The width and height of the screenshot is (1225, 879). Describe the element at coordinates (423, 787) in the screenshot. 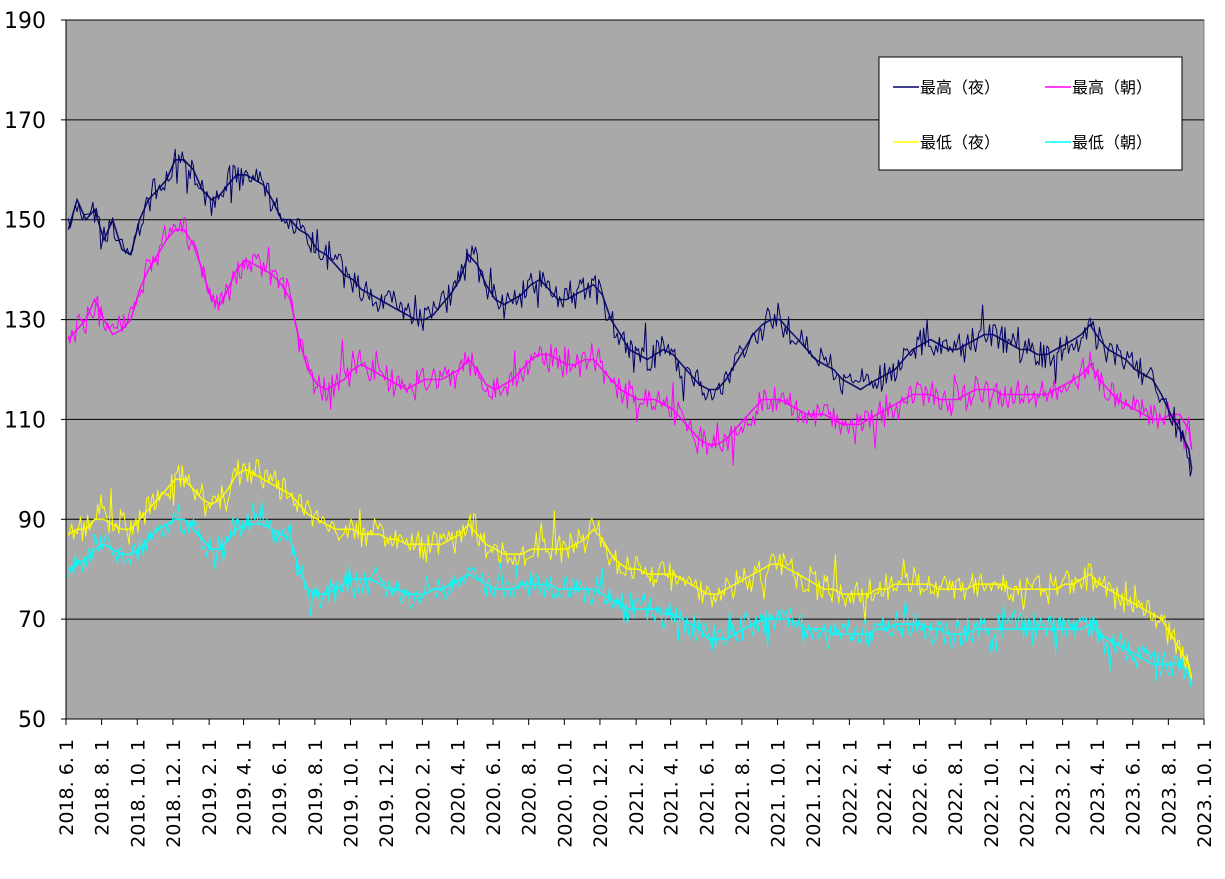

I see `x-tick-label: 2020. 2. 1` at that location.